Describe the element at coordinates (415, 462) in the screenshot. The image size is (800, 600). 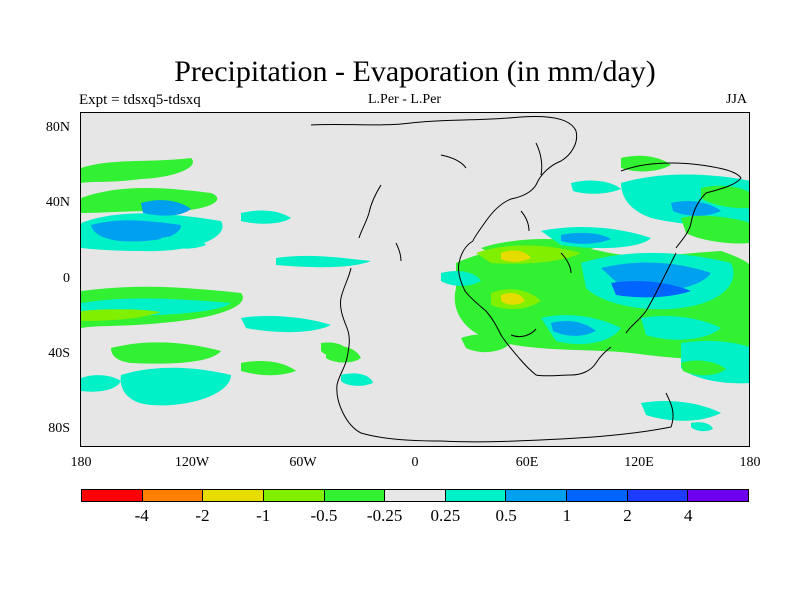
I see `lon-label-0: 0` at that location.